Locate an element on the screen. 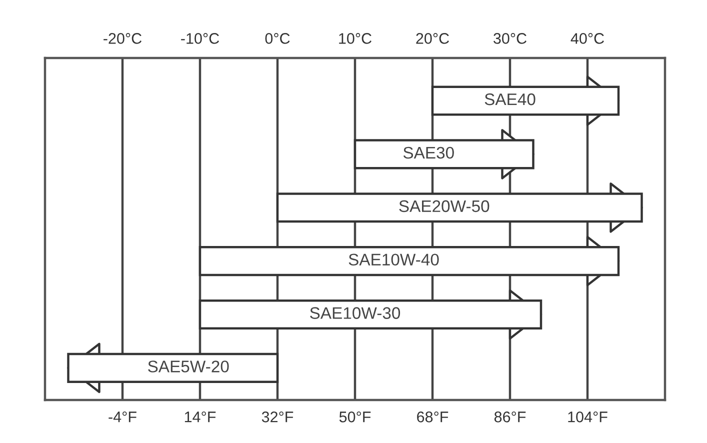  x-tick-label: -20°C is located at coordinates (123, 38).